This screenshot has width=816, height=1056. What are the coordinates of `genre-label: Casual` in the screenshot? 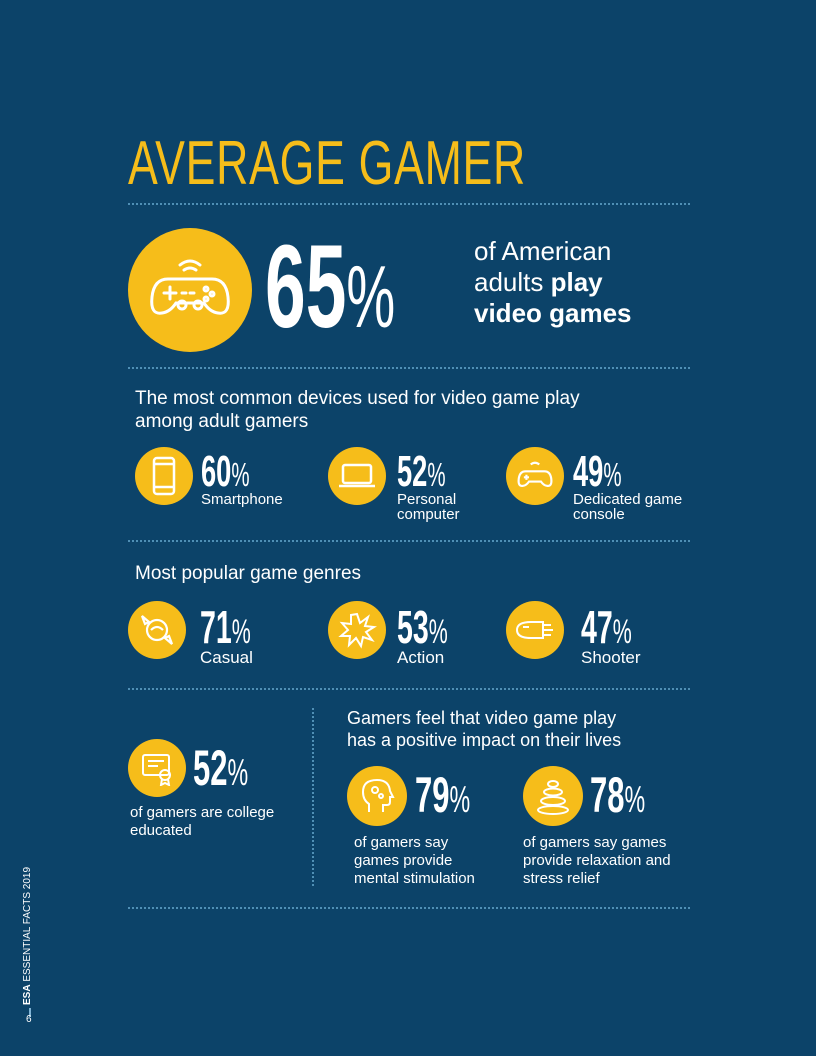 It's located at (226, 657).